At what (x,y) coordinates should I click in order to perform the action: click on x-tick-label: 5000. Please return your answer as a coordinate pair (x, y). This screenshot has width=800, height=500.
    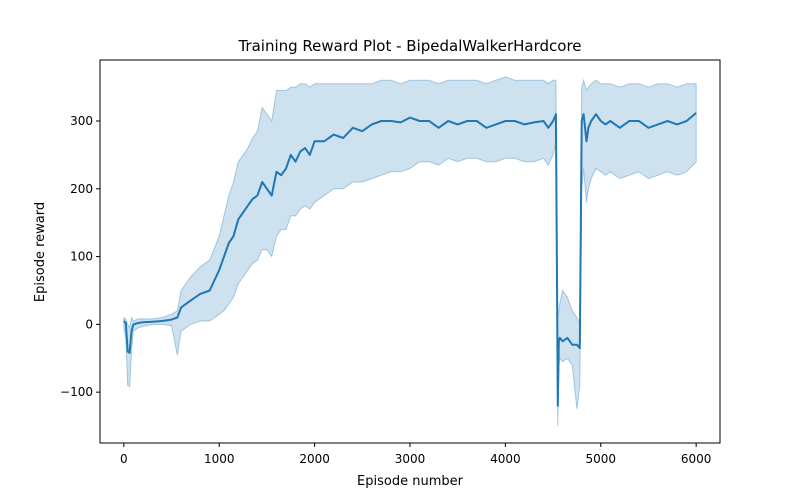
    Looking at the image, I should click on (600, 459).